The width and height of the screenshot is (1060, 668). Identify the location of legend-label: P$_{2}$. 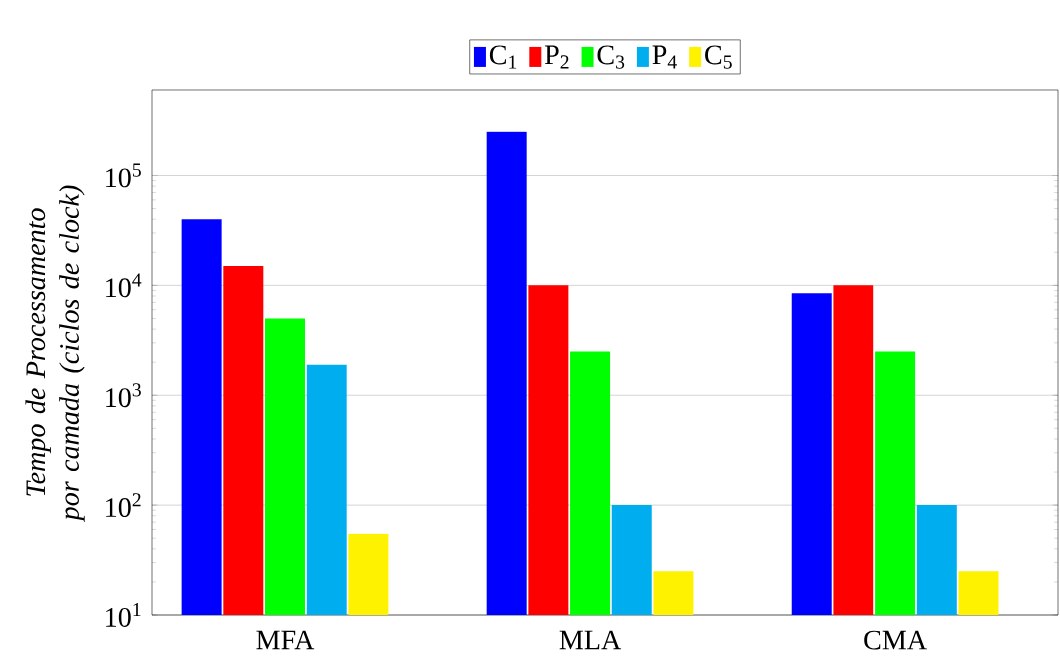
(556, 57).